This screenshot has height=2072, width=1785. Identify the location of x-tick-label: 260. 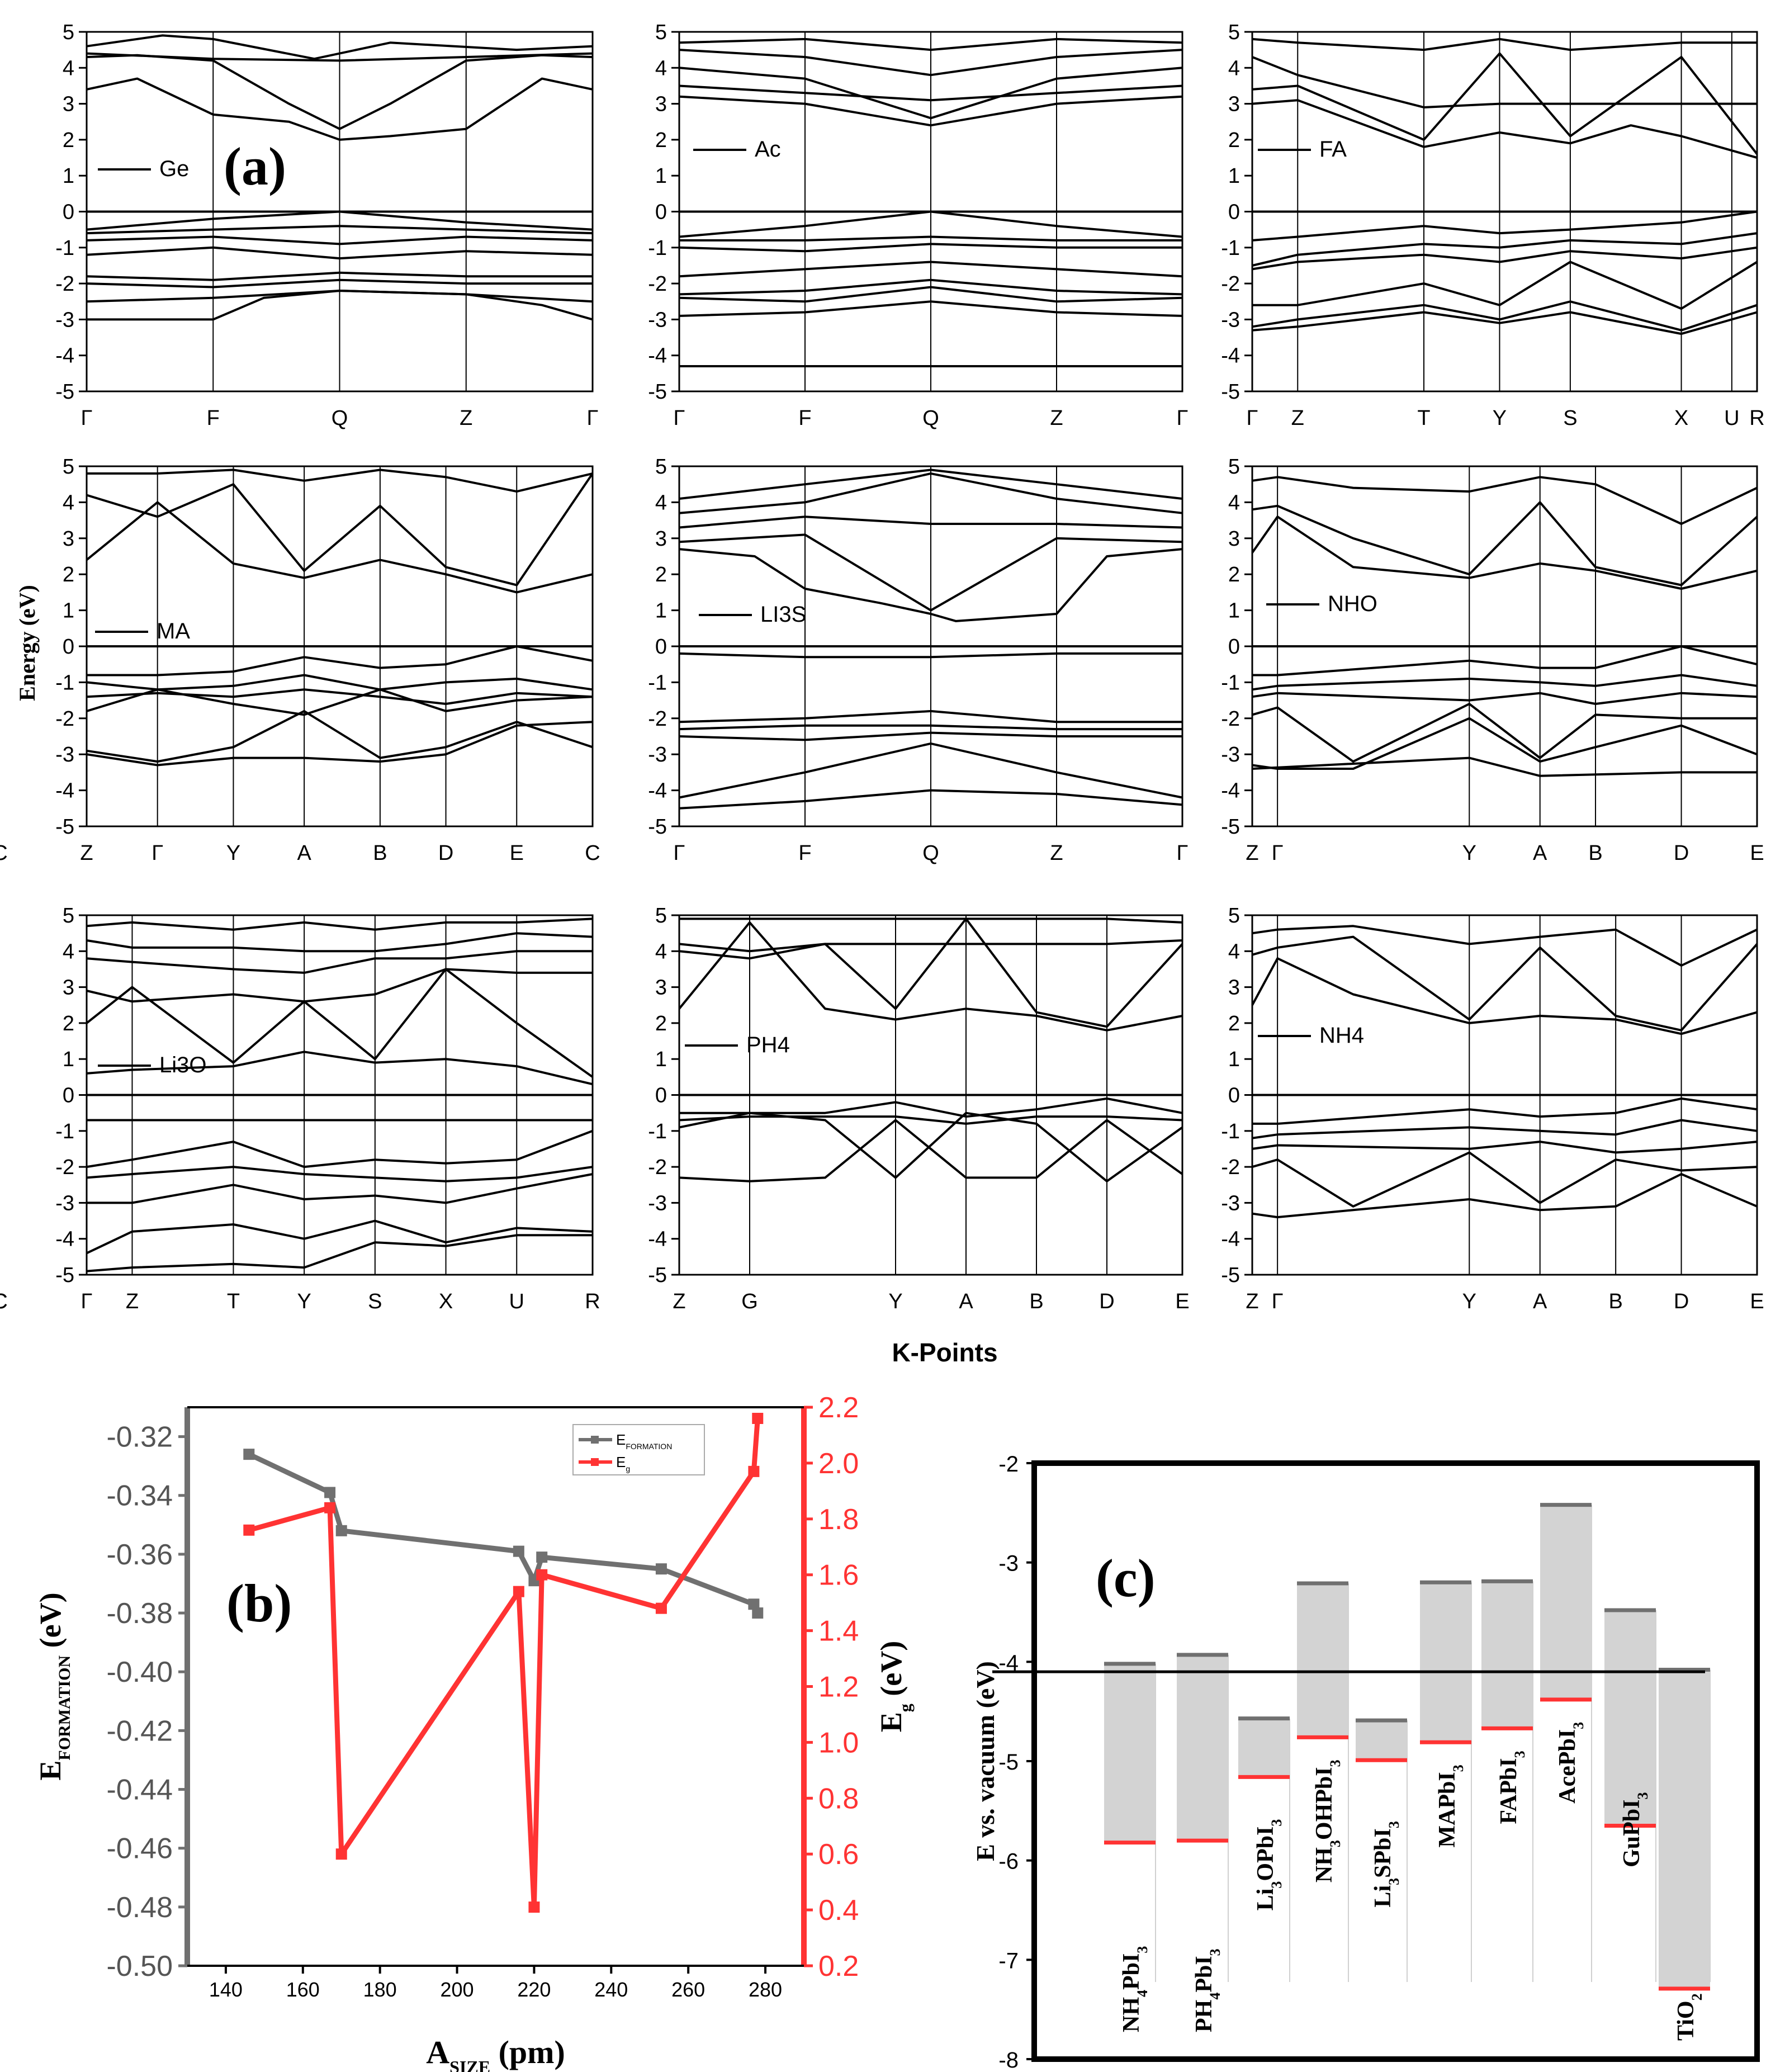
(688, 1990).